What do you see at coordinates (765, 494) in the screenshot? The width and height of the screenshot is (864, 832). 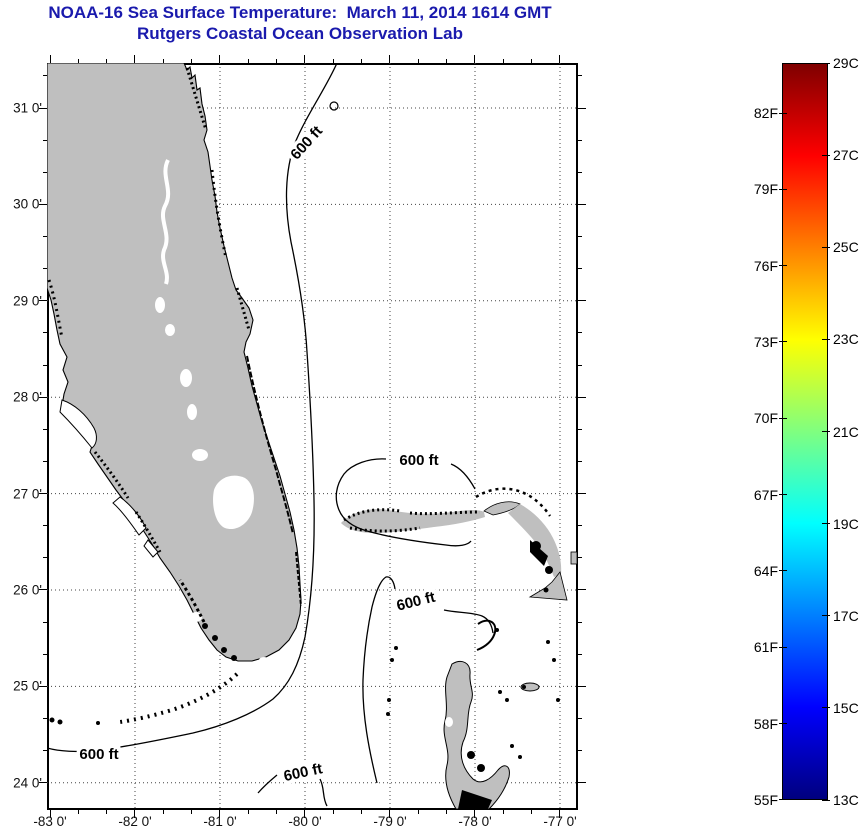 I see `colorbar-fahrenheit-label: 67F` at bounding box center [765, 494].